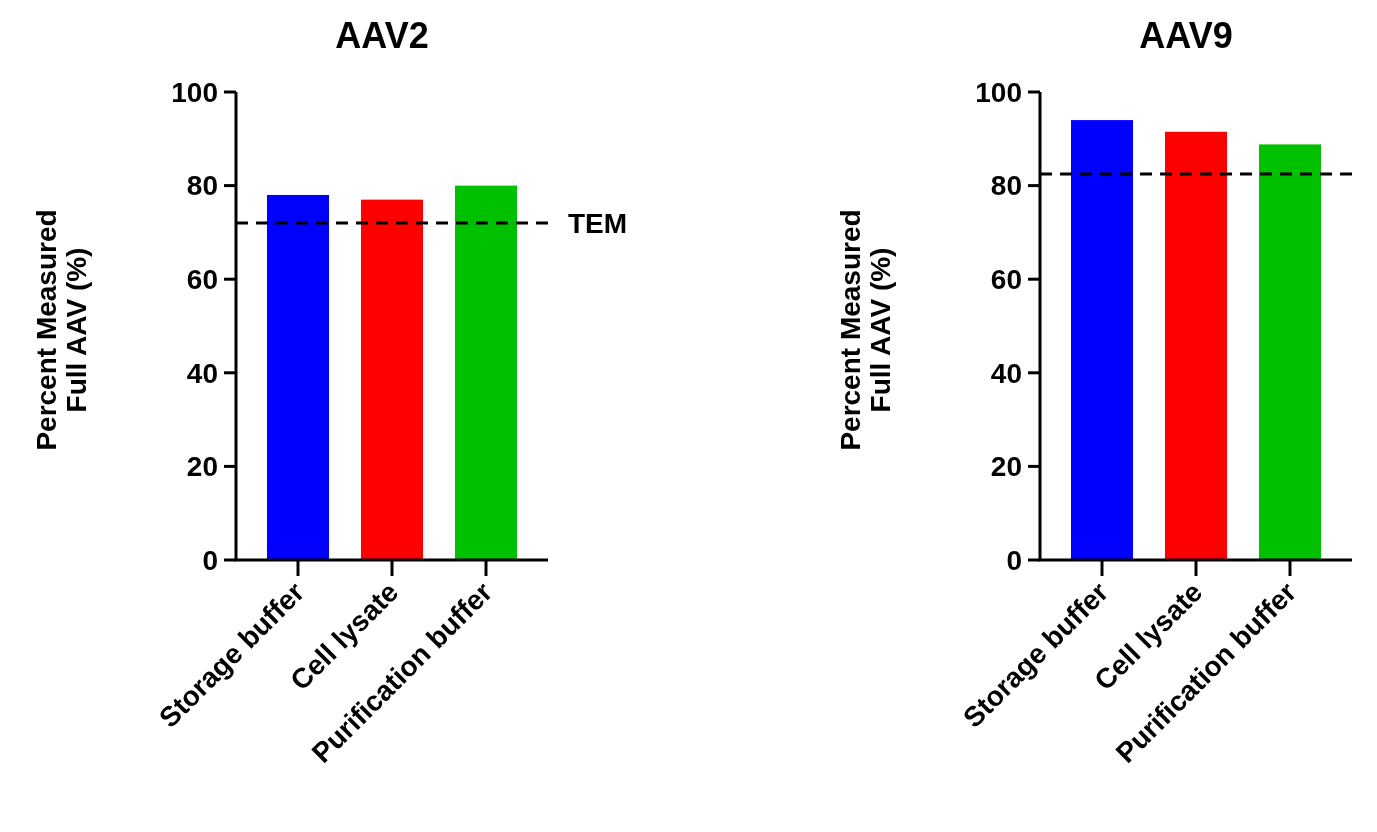 Image resolution: width=1377 pixels, height=832 pixels. I want to click on chart-title: AAV2, so click(382, 35).